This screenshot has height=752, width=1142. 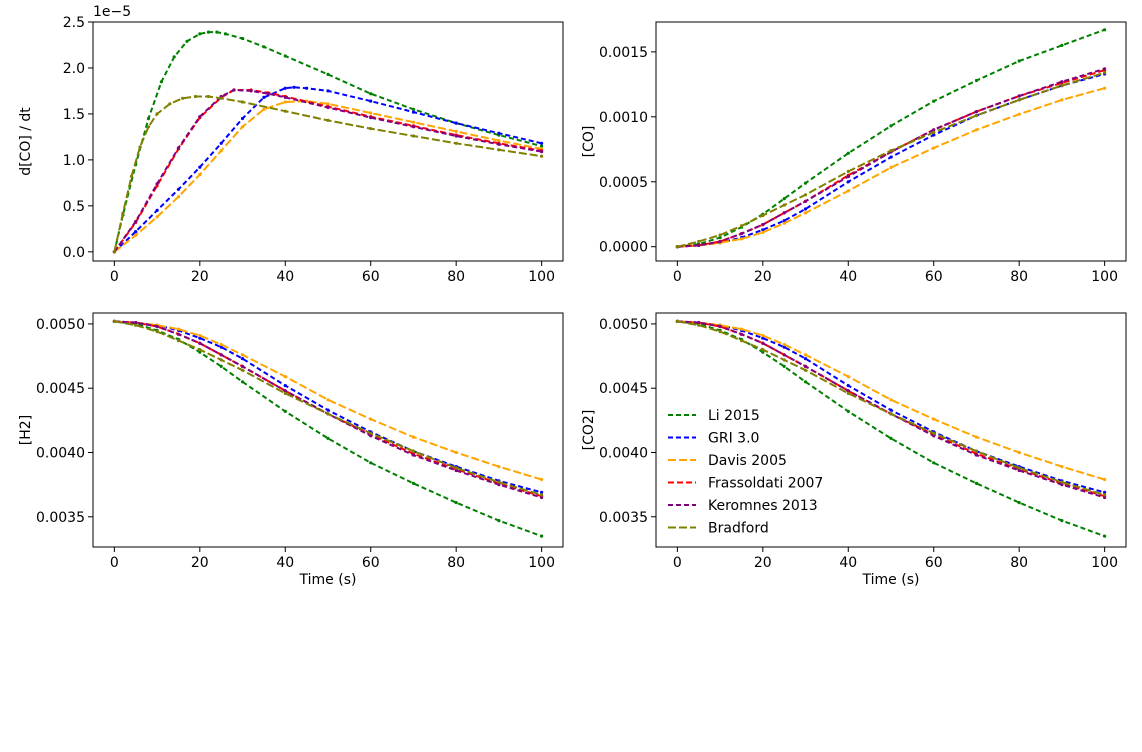 I want to click on y-tick-label: 0.0035, so click(x=60, y=518).